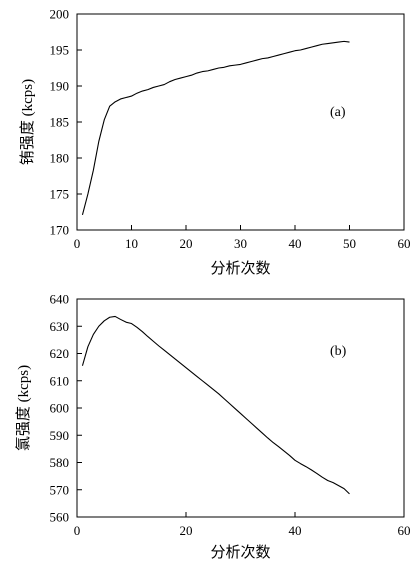 The height and width of the screenshot is (572, 418). Describe the element at coordinates (60, 353) in the screenshot. I see `panel-b-y-tick-label: 620` at that location.